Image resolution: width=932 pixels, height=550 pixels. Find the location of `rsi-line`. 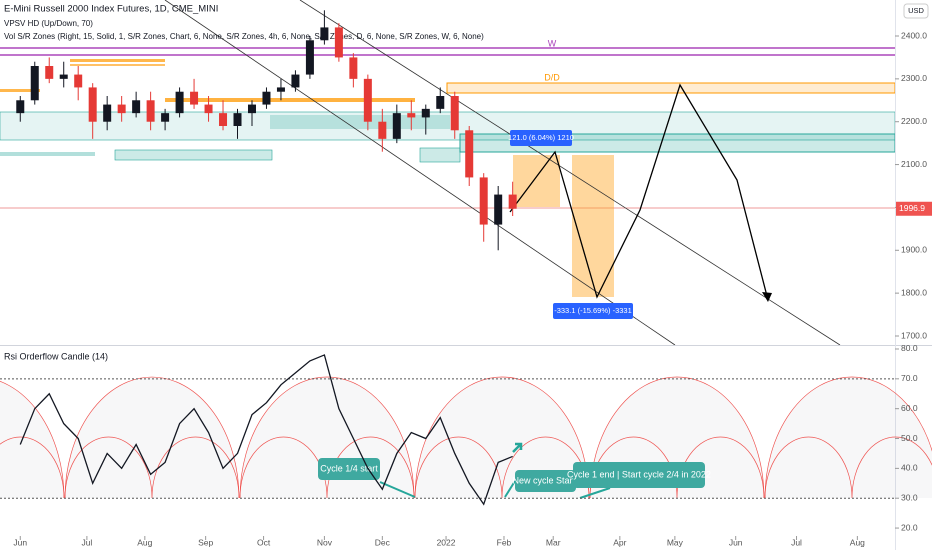

rsi-line is located at coordinates (266, 430).